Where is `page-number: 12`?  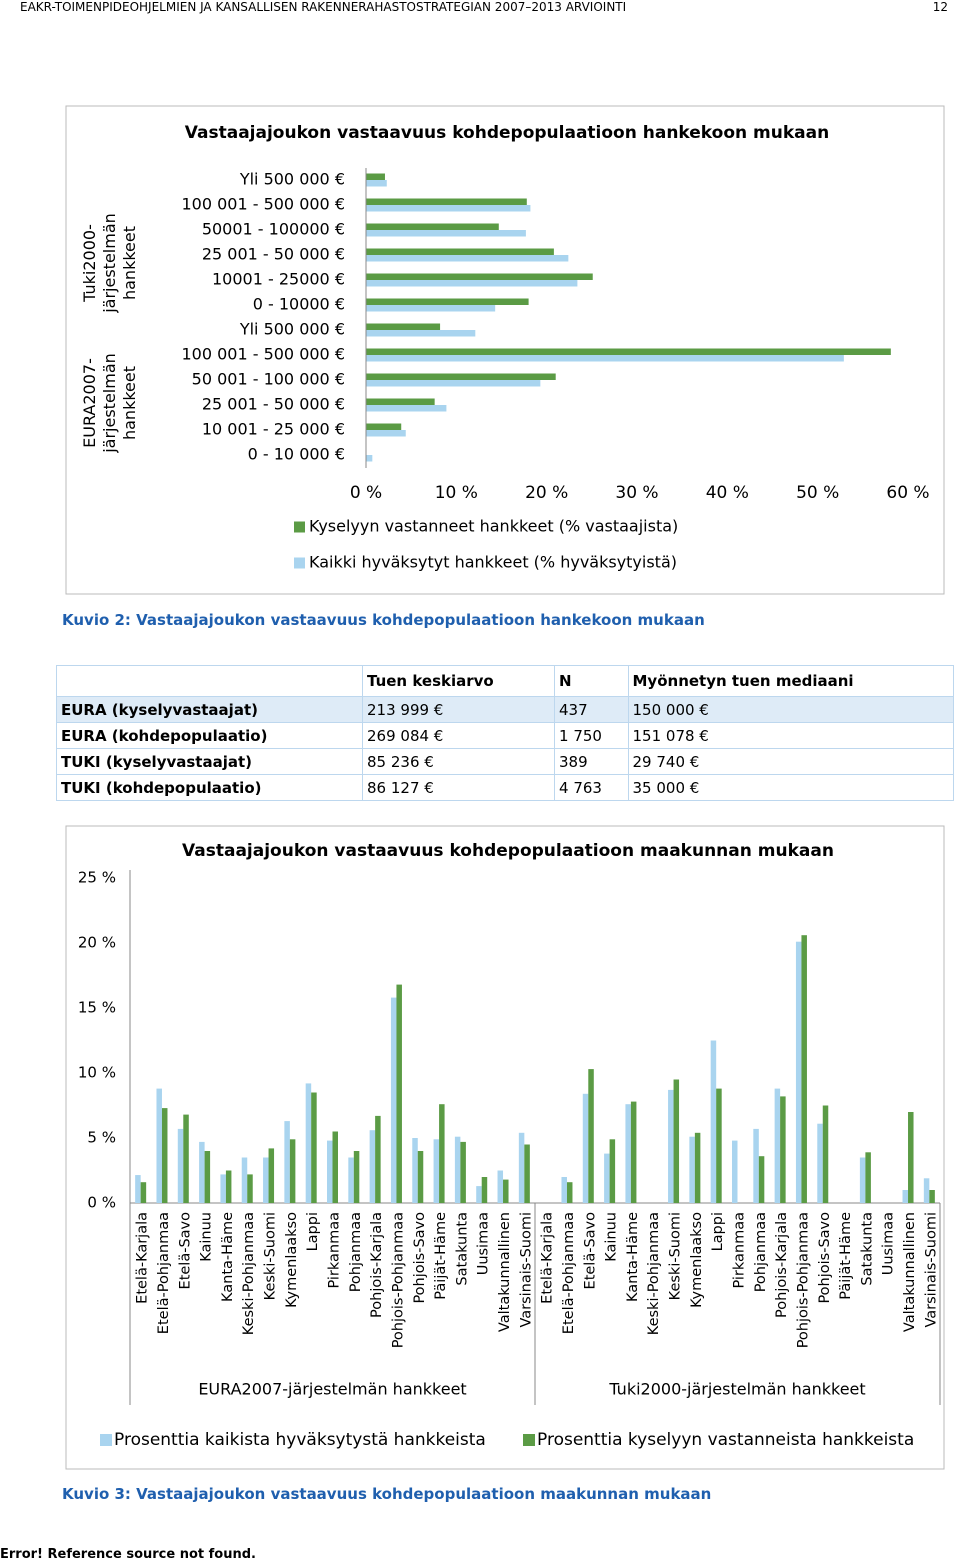
page-number: 12 is located at coordinates (940, 7).